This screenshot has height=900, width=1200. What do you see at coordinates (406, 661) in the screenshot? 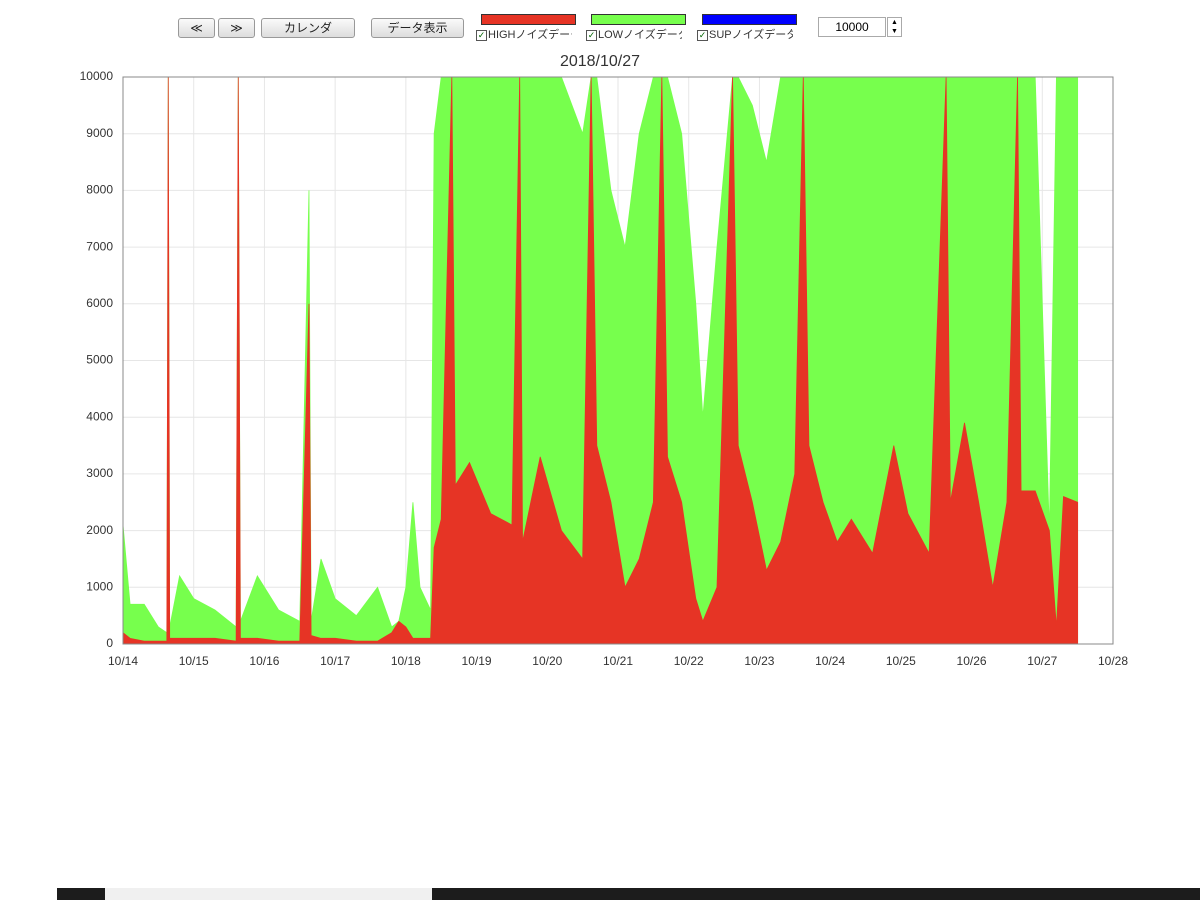
I see `x-tick-label: 10/18` at bounding box center [406, 661].